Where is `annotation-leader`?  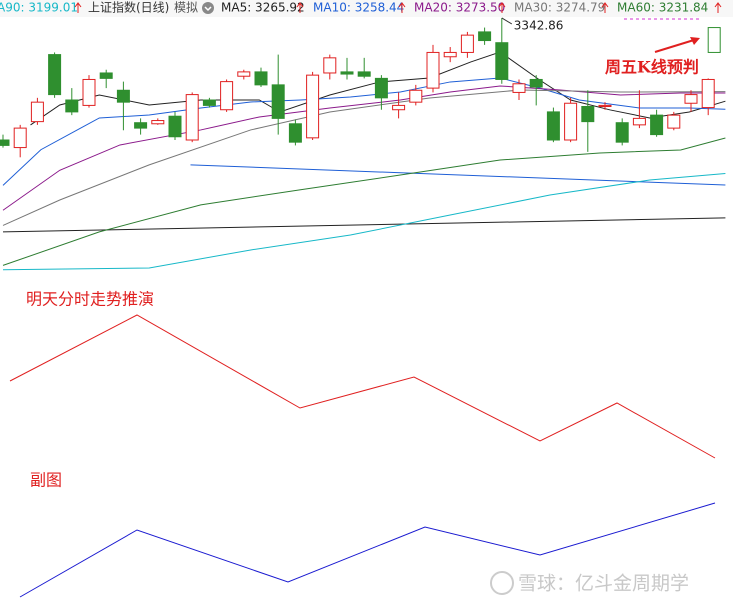
annotation-leader is located at coordinates (507, 21).